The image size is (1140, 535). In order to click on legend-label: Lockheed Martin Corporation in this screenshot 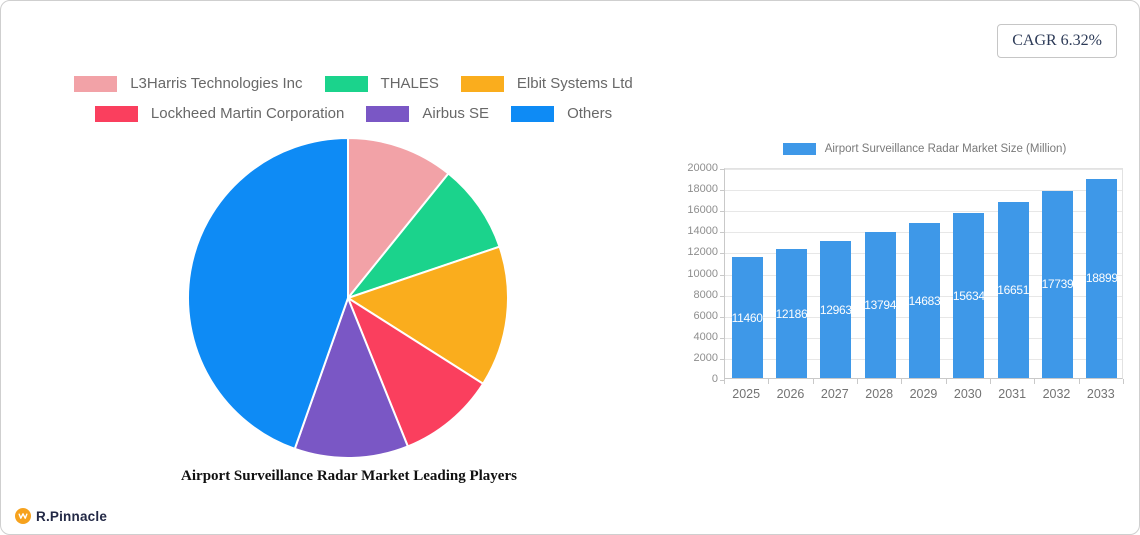, I will do `click(247, 113)`.